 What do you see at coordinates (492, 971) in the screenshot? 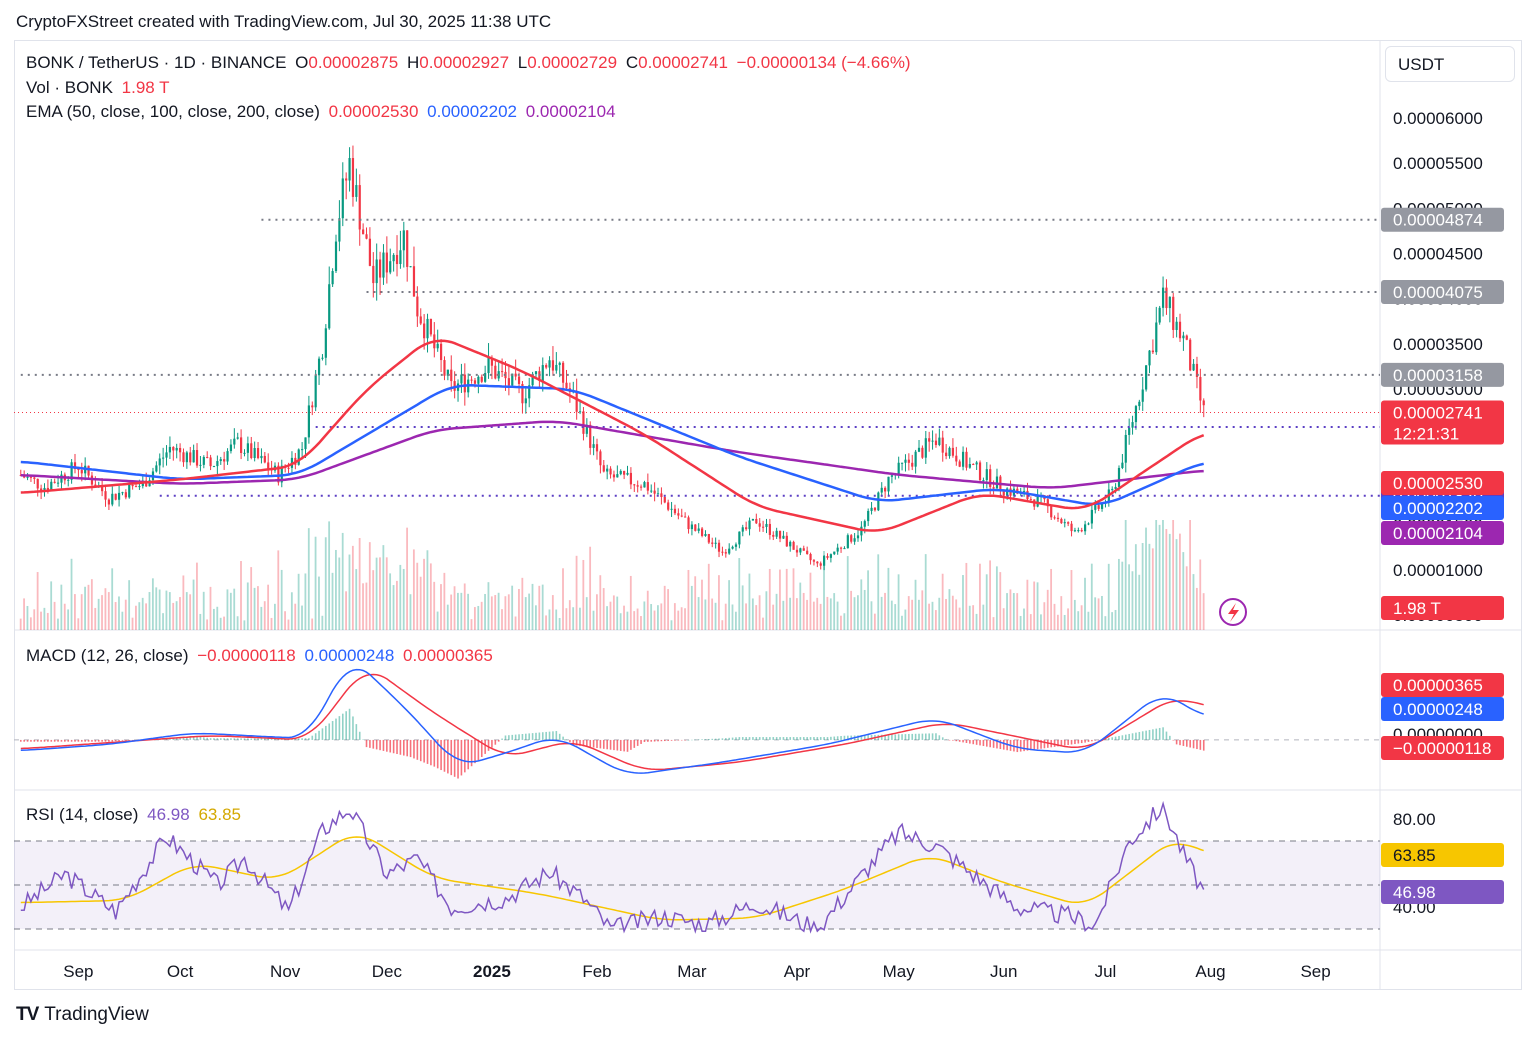
I see `time-axis-tick-label: 2025` at bounding box center [492, 971].